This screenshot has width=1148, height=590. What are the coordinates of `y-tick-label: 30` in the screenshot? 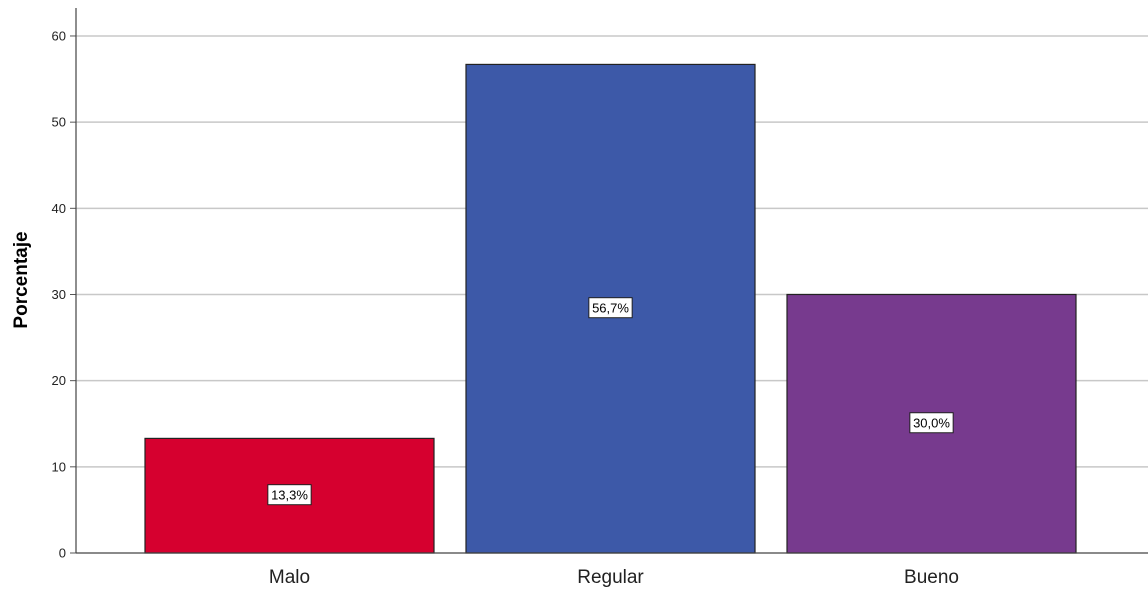 It's located at (59, 294).